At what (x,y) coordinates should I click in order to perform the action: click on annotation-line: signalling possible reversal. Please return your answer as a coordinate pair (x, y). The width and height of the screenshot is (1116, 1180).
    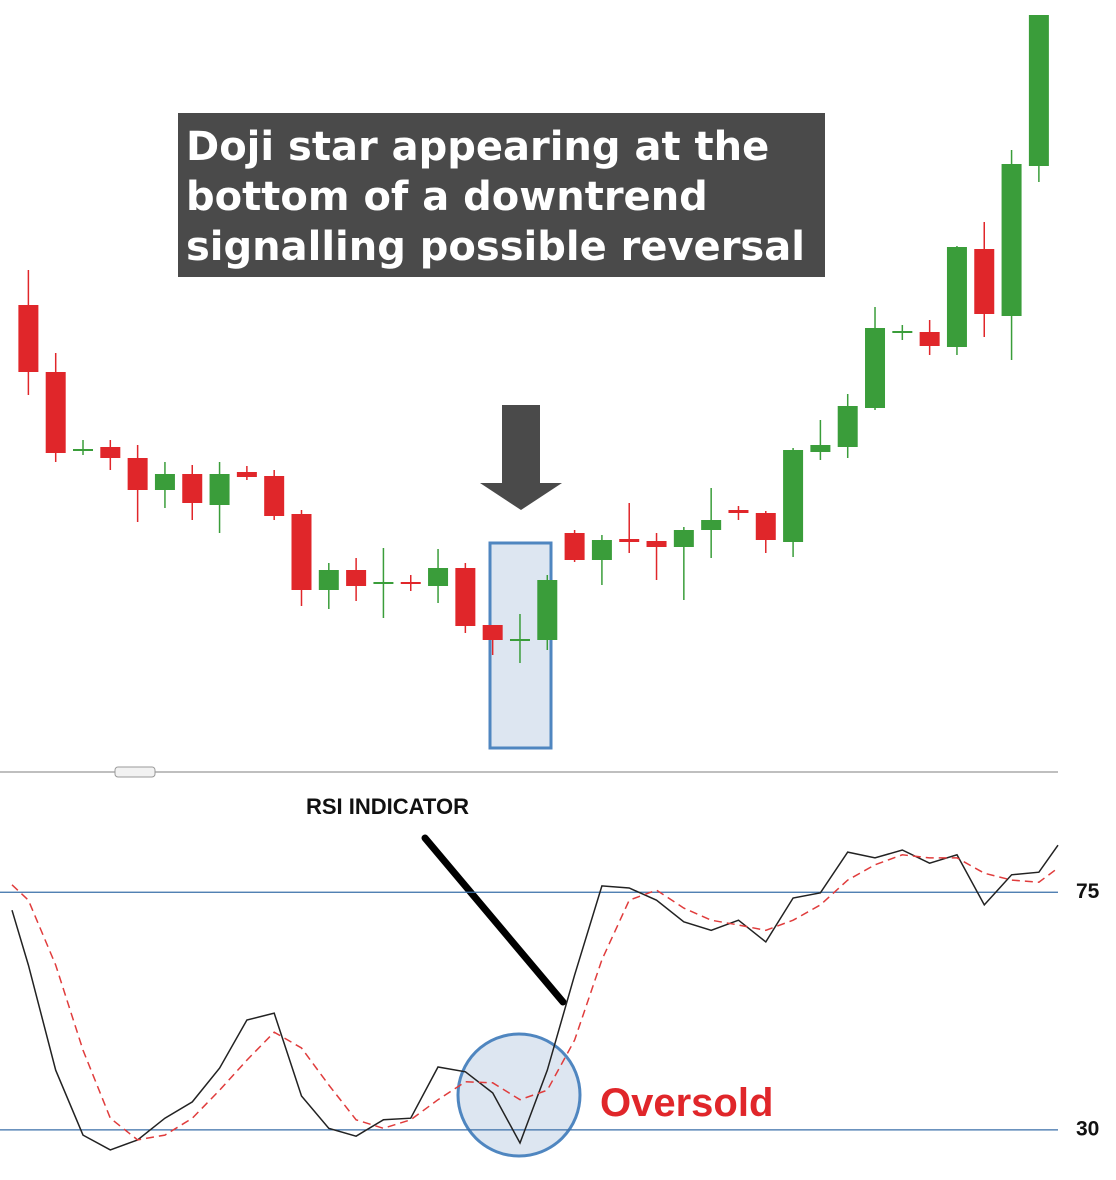
    Looking at the image, I should click on (495, 247).